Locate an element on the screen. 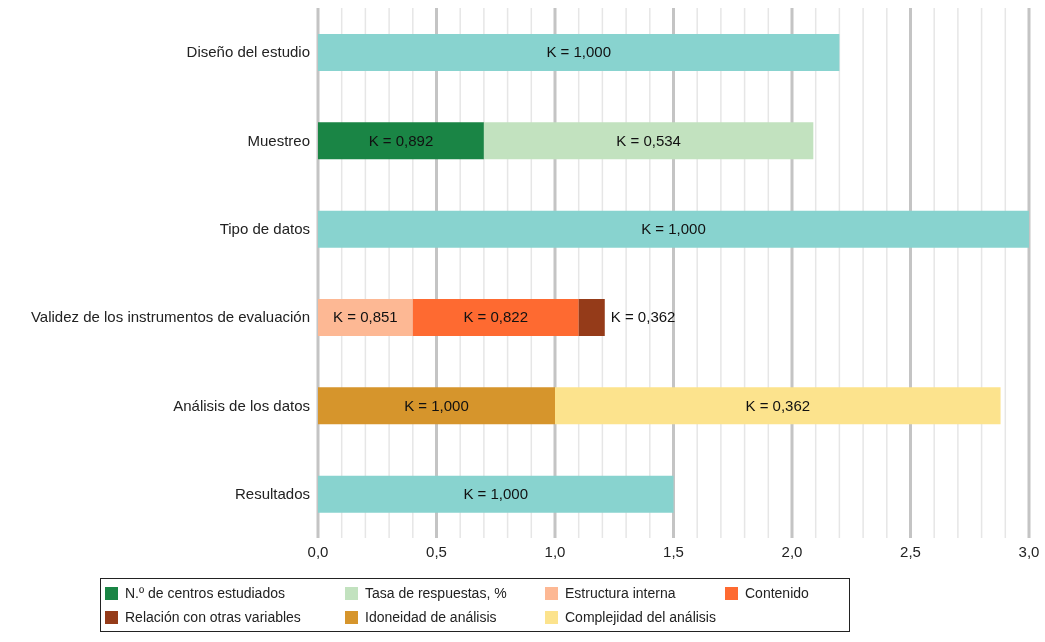 This screenshot has width=1045, height=642. legend-label: Idoneidad de análisis is located at coordinates (431, 617).